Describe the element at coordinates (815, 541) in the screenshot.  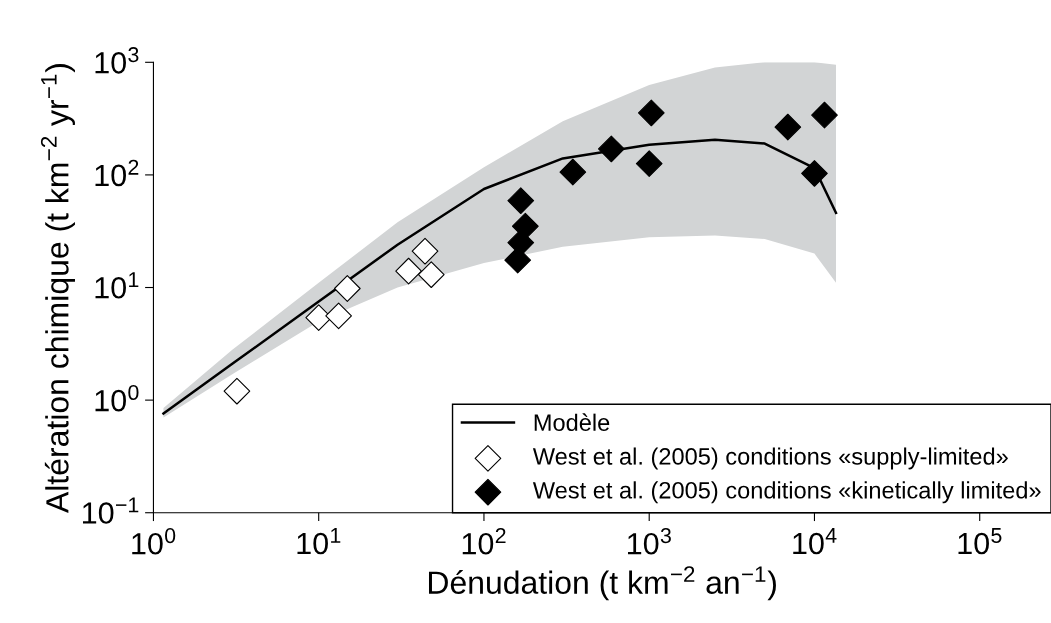
I see `x-tick-label: 10$^{4}$` at that location.